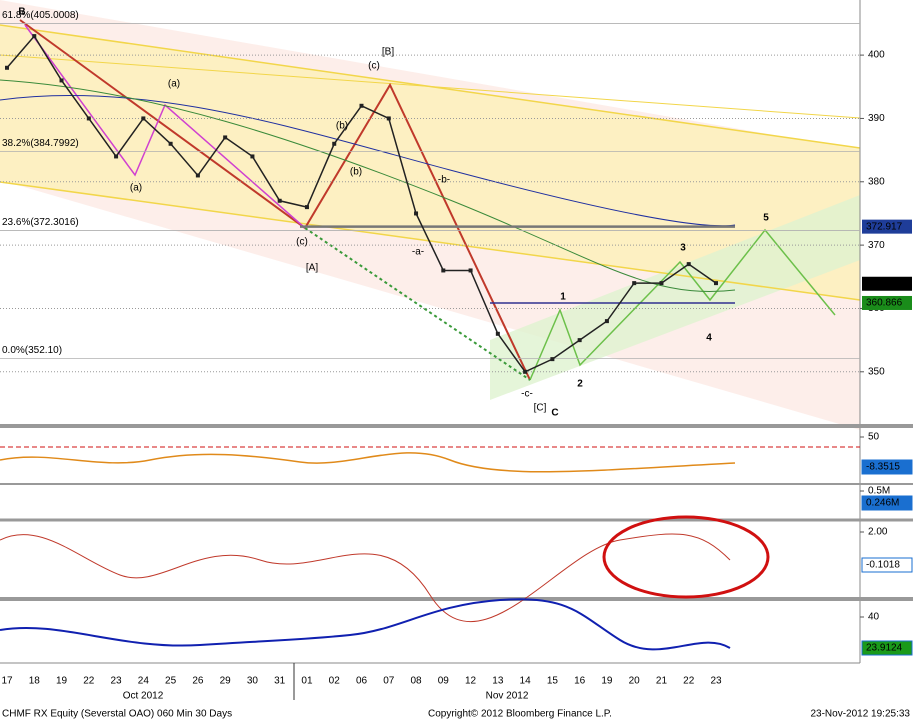  I want to click on x-tick-label: 31, so click(280, 681).